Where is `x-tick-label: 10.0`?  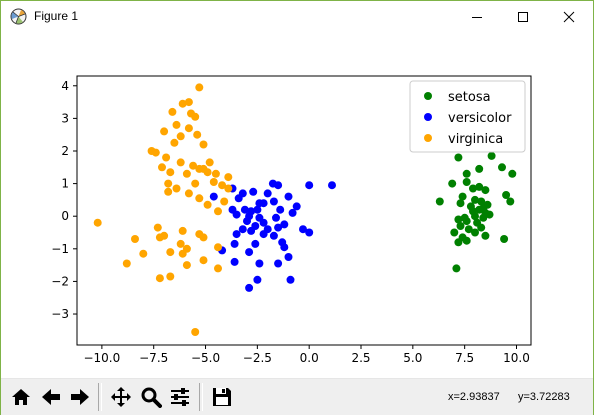
x-tick-label: 10.0 is located at coordinates (516, 358).